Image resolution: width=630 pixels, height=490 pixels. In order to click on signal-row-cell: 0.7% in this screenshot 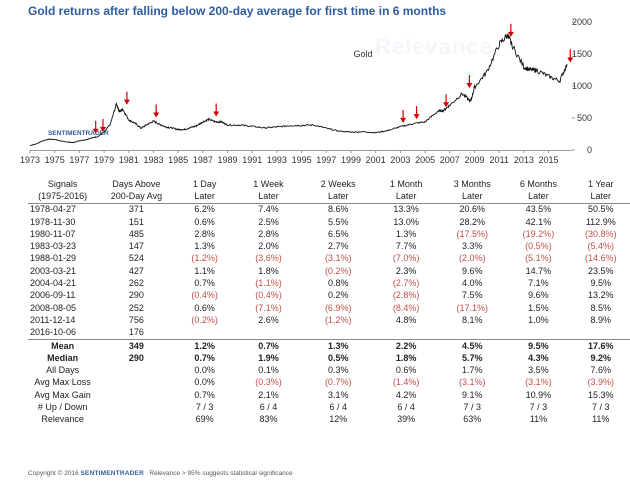, I will do `click(204, 283)`.